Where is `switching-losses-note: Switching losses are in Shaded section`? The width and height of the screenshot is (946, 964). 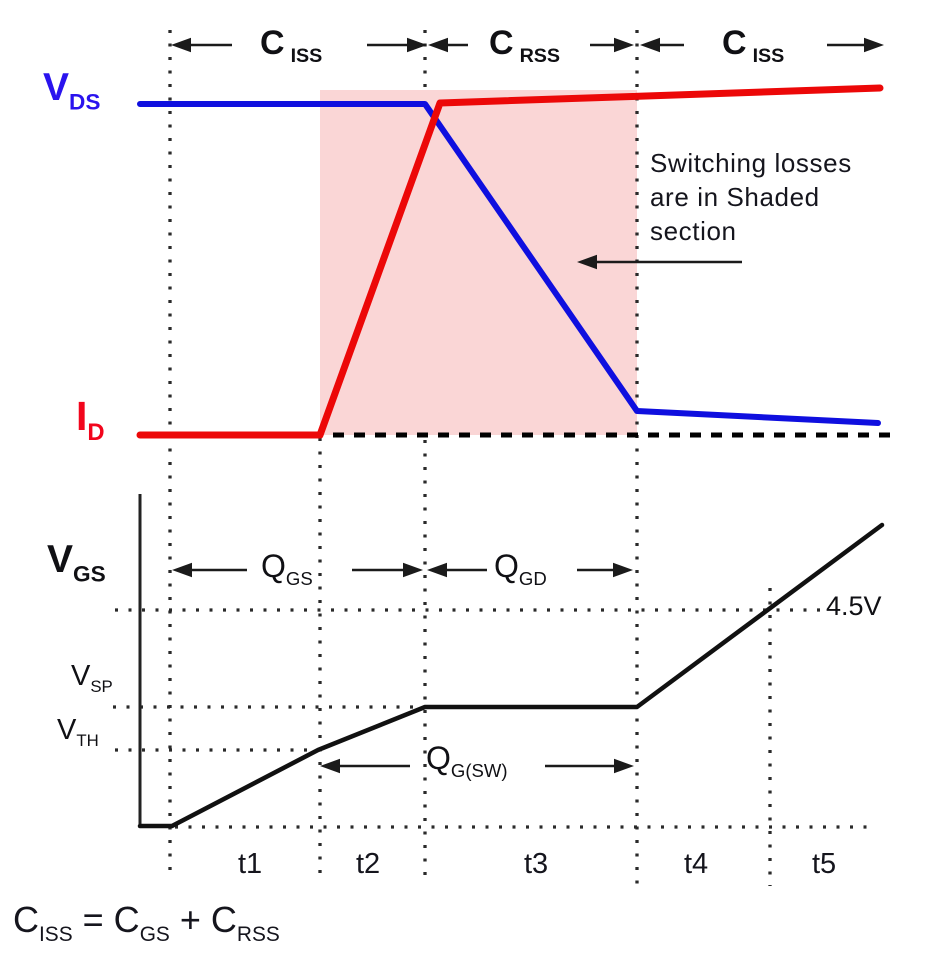 switching-losses-note: Switching losses are in Shaded section is located at coordinates (751, 197).